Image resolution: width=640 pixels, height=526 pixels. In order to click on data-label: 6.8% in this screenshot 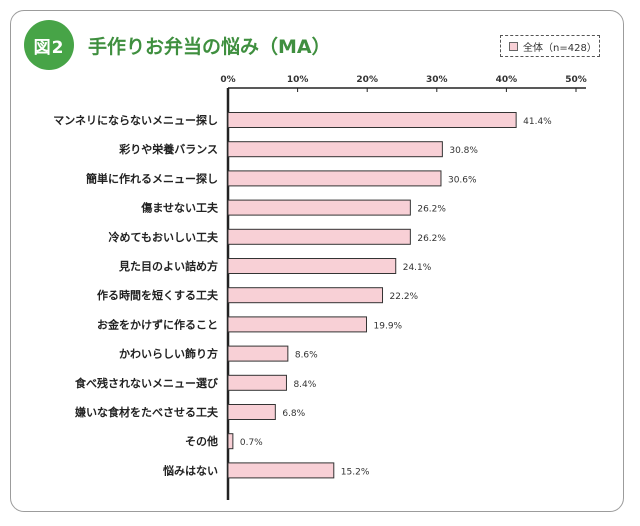, I will do `click(293, 414)`.